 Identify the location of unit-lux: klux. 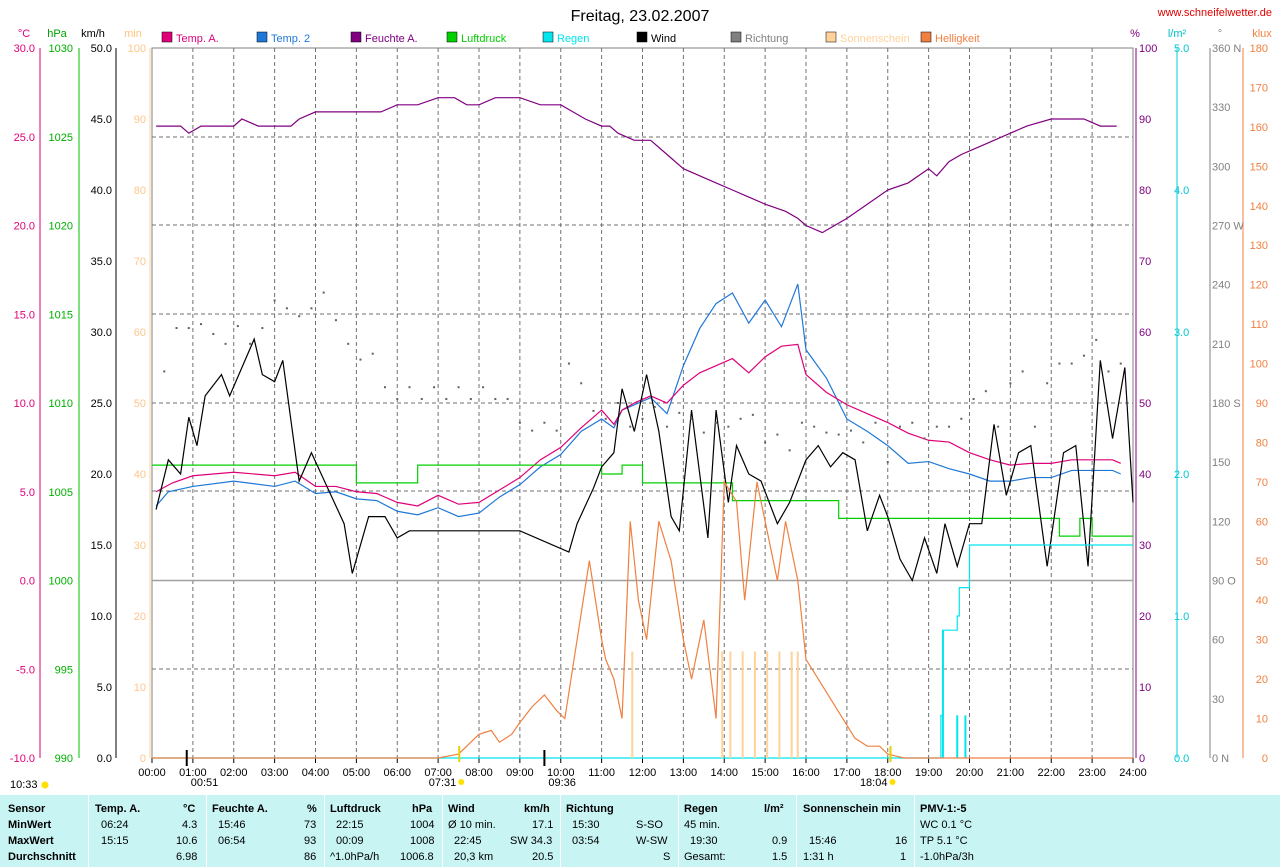
(1262, 34).